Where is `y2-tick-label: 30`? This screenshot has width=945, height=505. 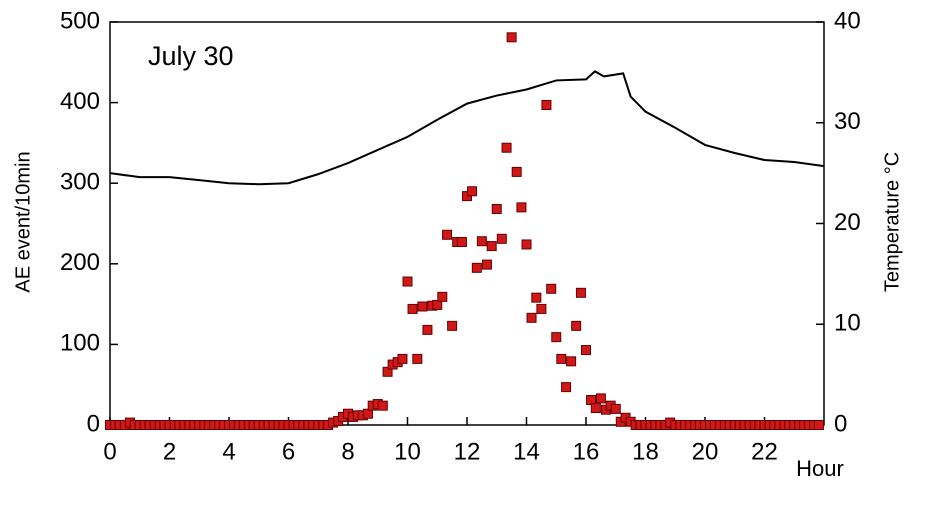
y2-tick-label: 30 is located at coordinates (847, 121).